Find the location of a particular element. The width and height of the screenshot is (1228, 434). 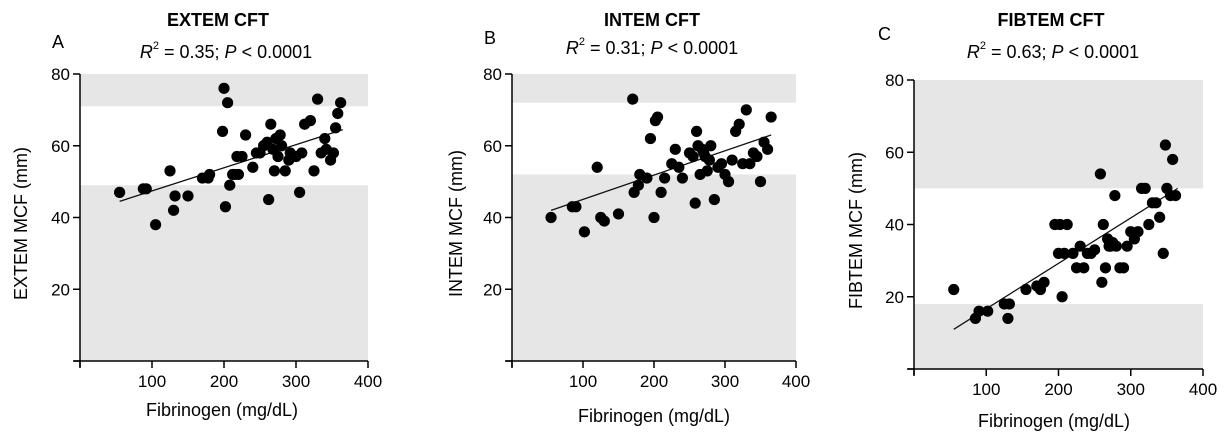

chart-1-y-label: INTEM MCF (mm) is located at coordinates (456, 223).